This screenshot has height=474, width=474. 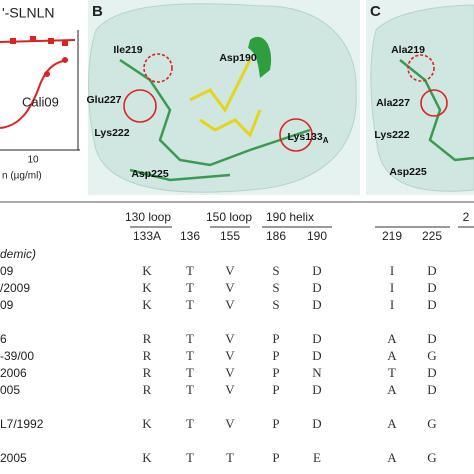 What do you see at coordinates (317, 236) in the screenshot?
I see `column-header: 190` at bounding box center [317, 236].